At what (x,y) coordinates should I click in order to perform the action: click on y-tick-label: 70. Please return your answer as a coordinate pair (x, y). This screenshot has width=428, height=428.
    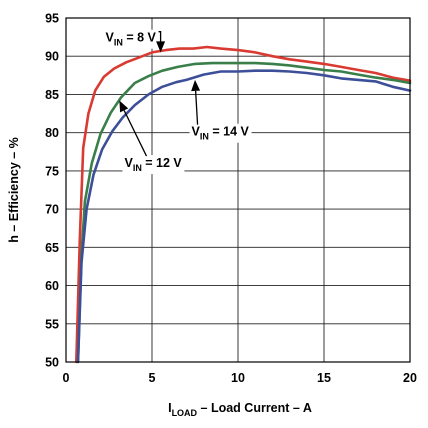
    Looking at the image, I should click on (52, 210).